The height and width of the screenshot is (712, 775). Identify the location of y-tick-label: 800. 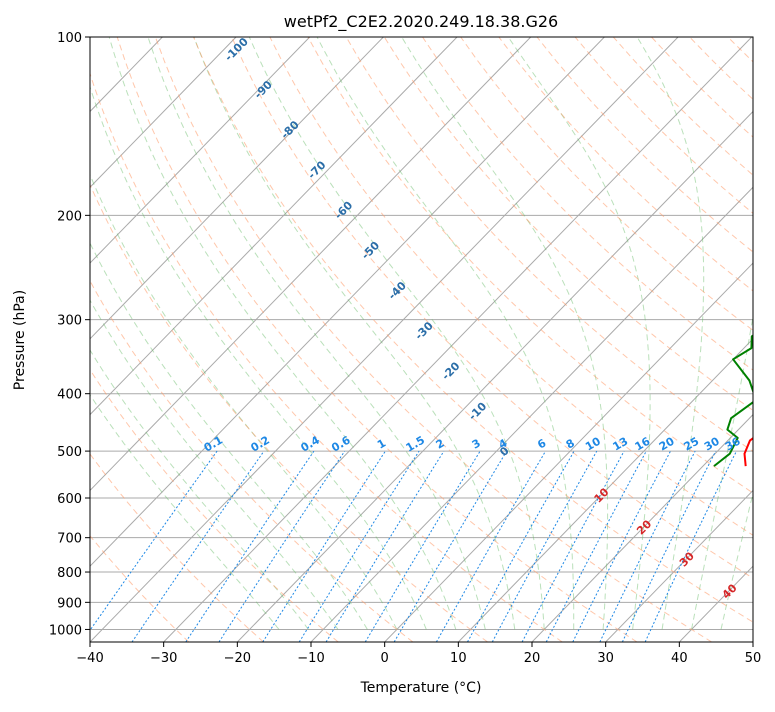
(69, 573).